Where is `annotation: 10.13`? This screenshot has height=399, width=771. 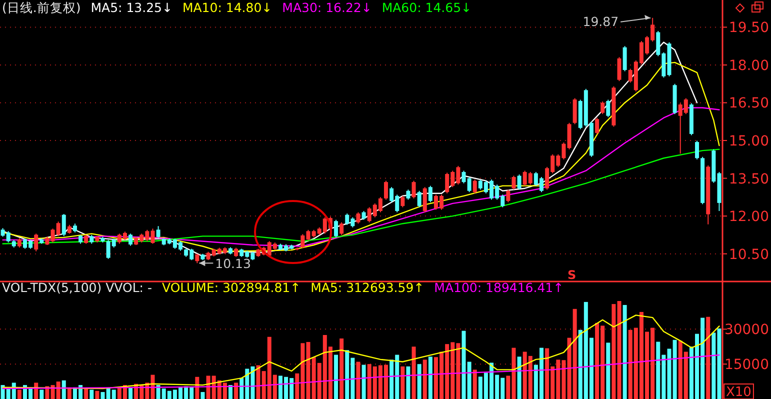 annotation: 10.13 is located at coordinates (233, 264).